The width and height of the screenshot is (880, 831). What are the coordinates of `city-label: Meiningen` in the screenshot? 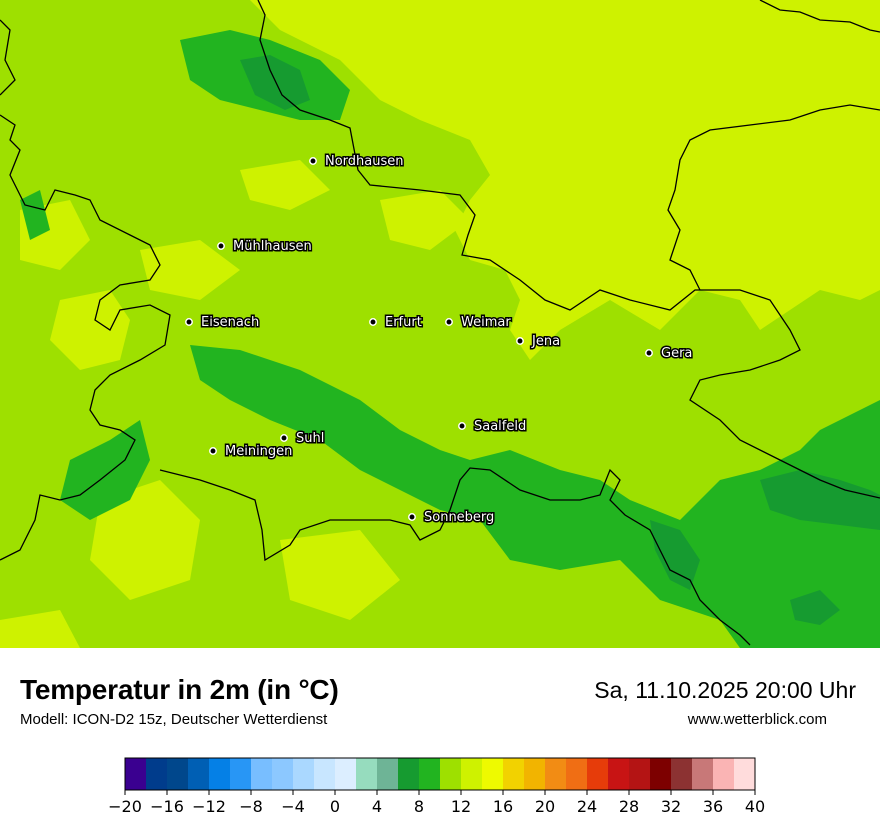 It's located at (258, 451).